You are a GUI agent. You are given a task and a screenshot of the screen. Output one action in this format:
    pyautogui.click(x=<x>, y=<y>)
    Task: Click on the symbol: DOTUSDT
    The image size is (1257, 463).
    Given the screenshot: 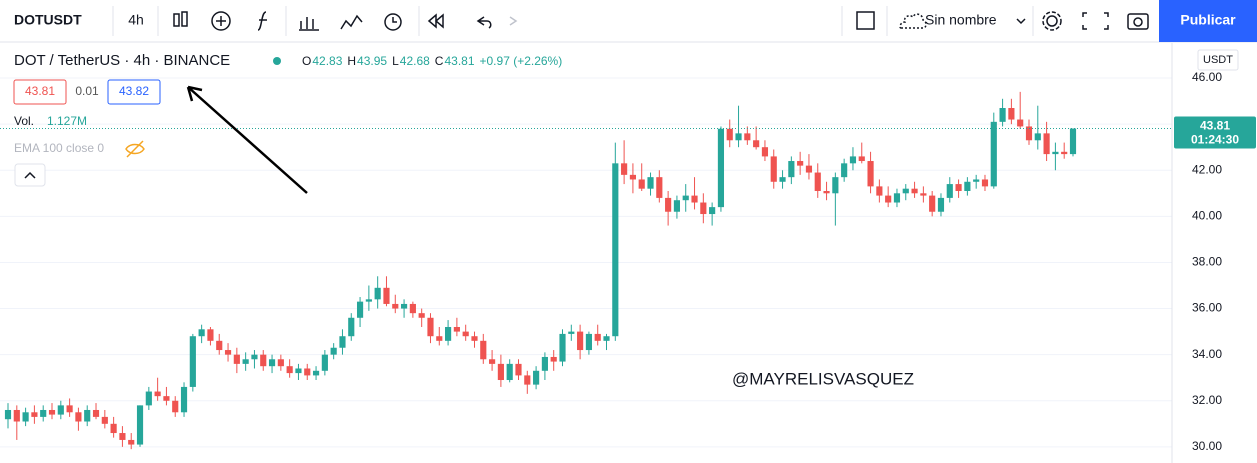 What is the action you would take?
    pyautogui.click(x=48, y=20)
    